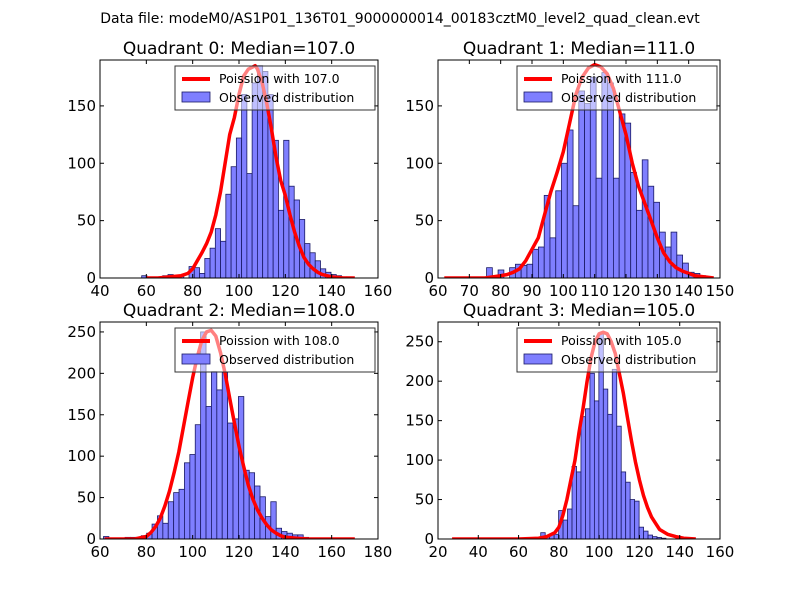  I want to click on legend: Poission with 105.0 Observed distribution, so click(617, 350).